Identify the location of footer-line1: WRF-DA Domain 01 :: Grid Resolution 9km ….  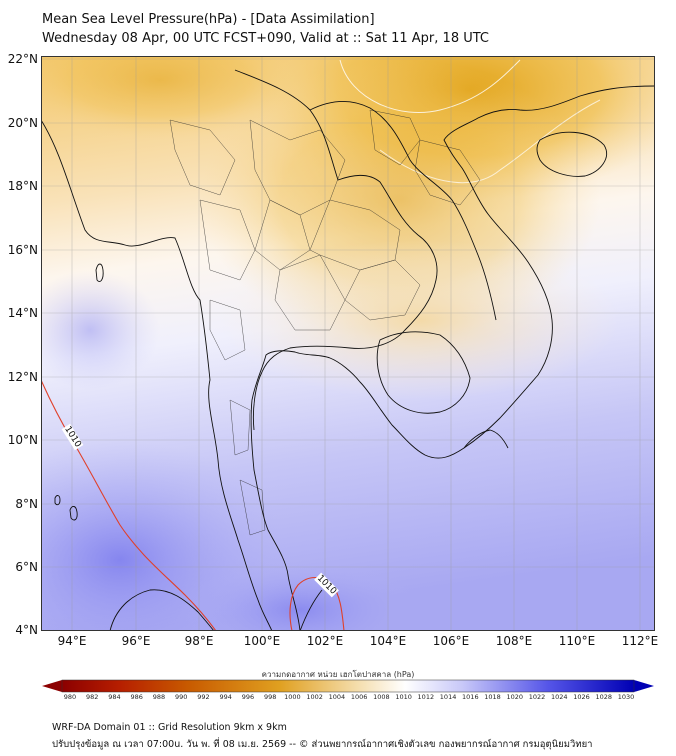
(169, 727).